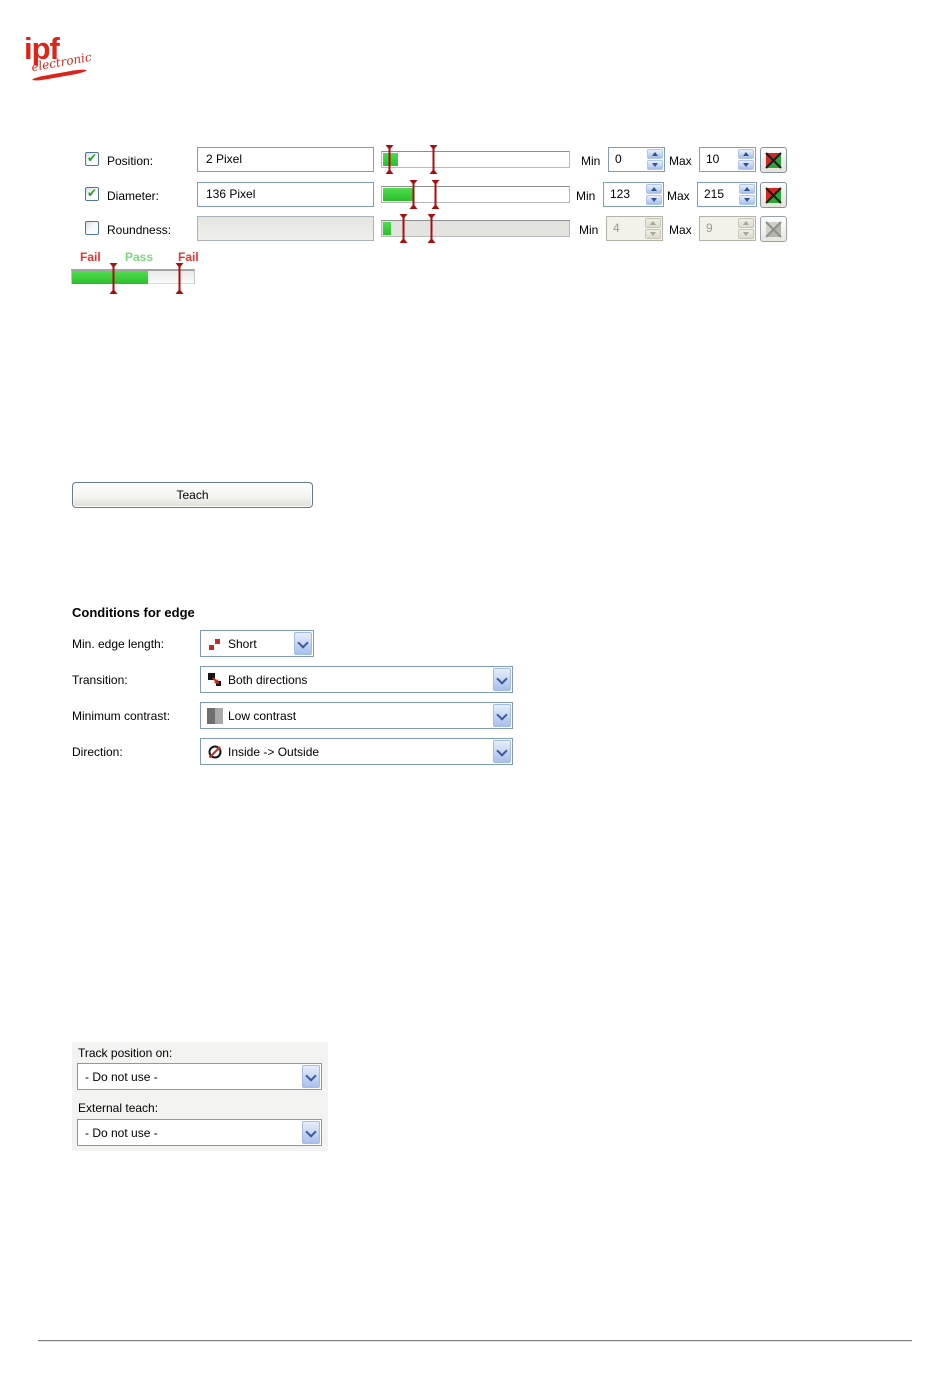 This screenshot has height=1387, width=950. I want to click on roundness-value-field, so click(285, 228).